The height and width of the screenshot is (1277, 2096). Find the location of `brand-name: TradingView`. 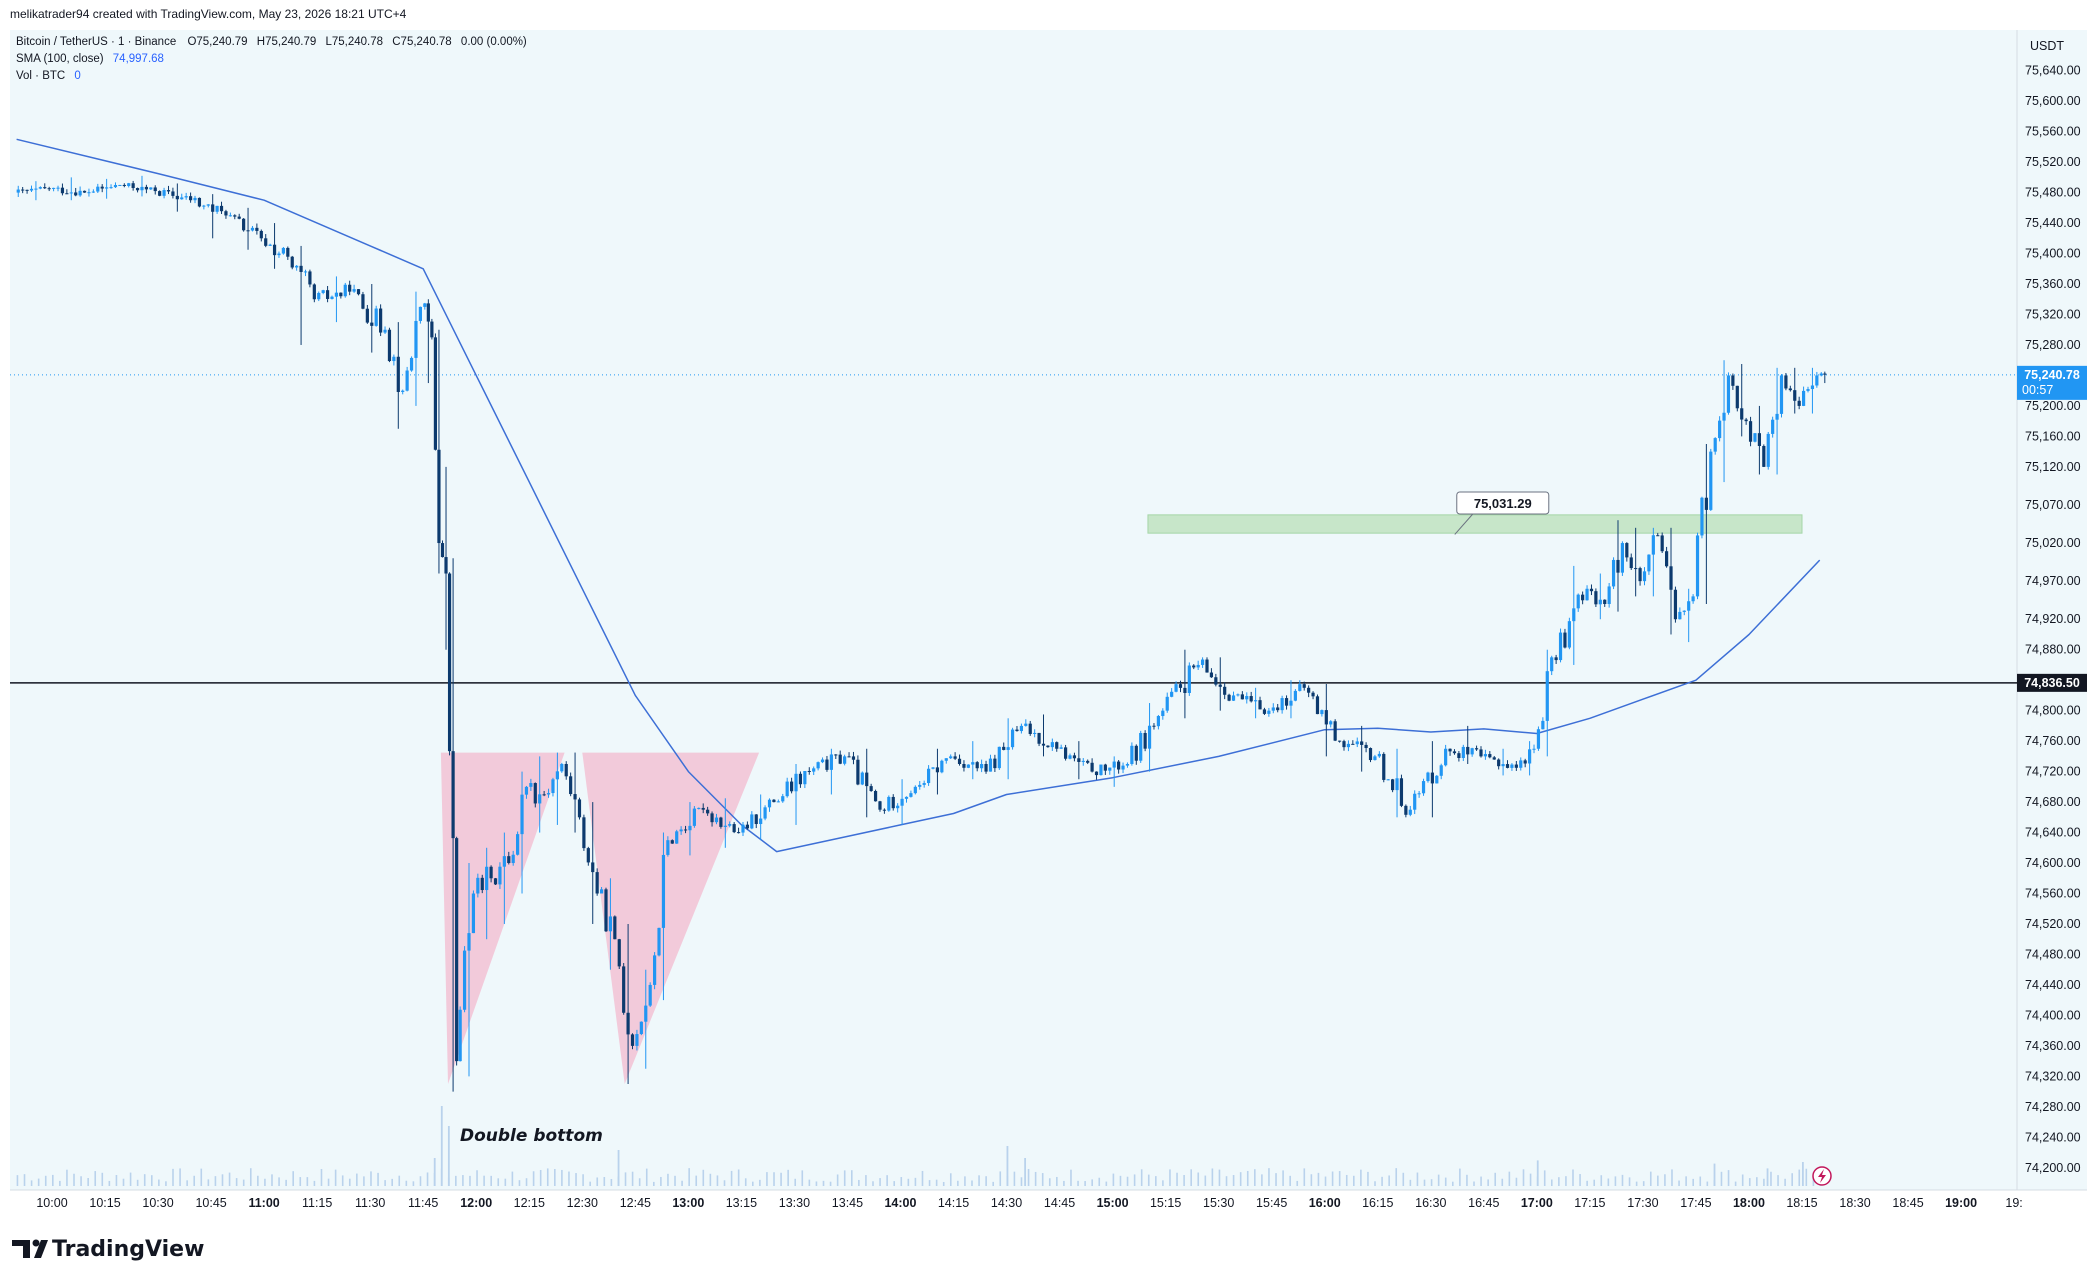

brand-name: TradingView is located at coordinates (128, 1249).